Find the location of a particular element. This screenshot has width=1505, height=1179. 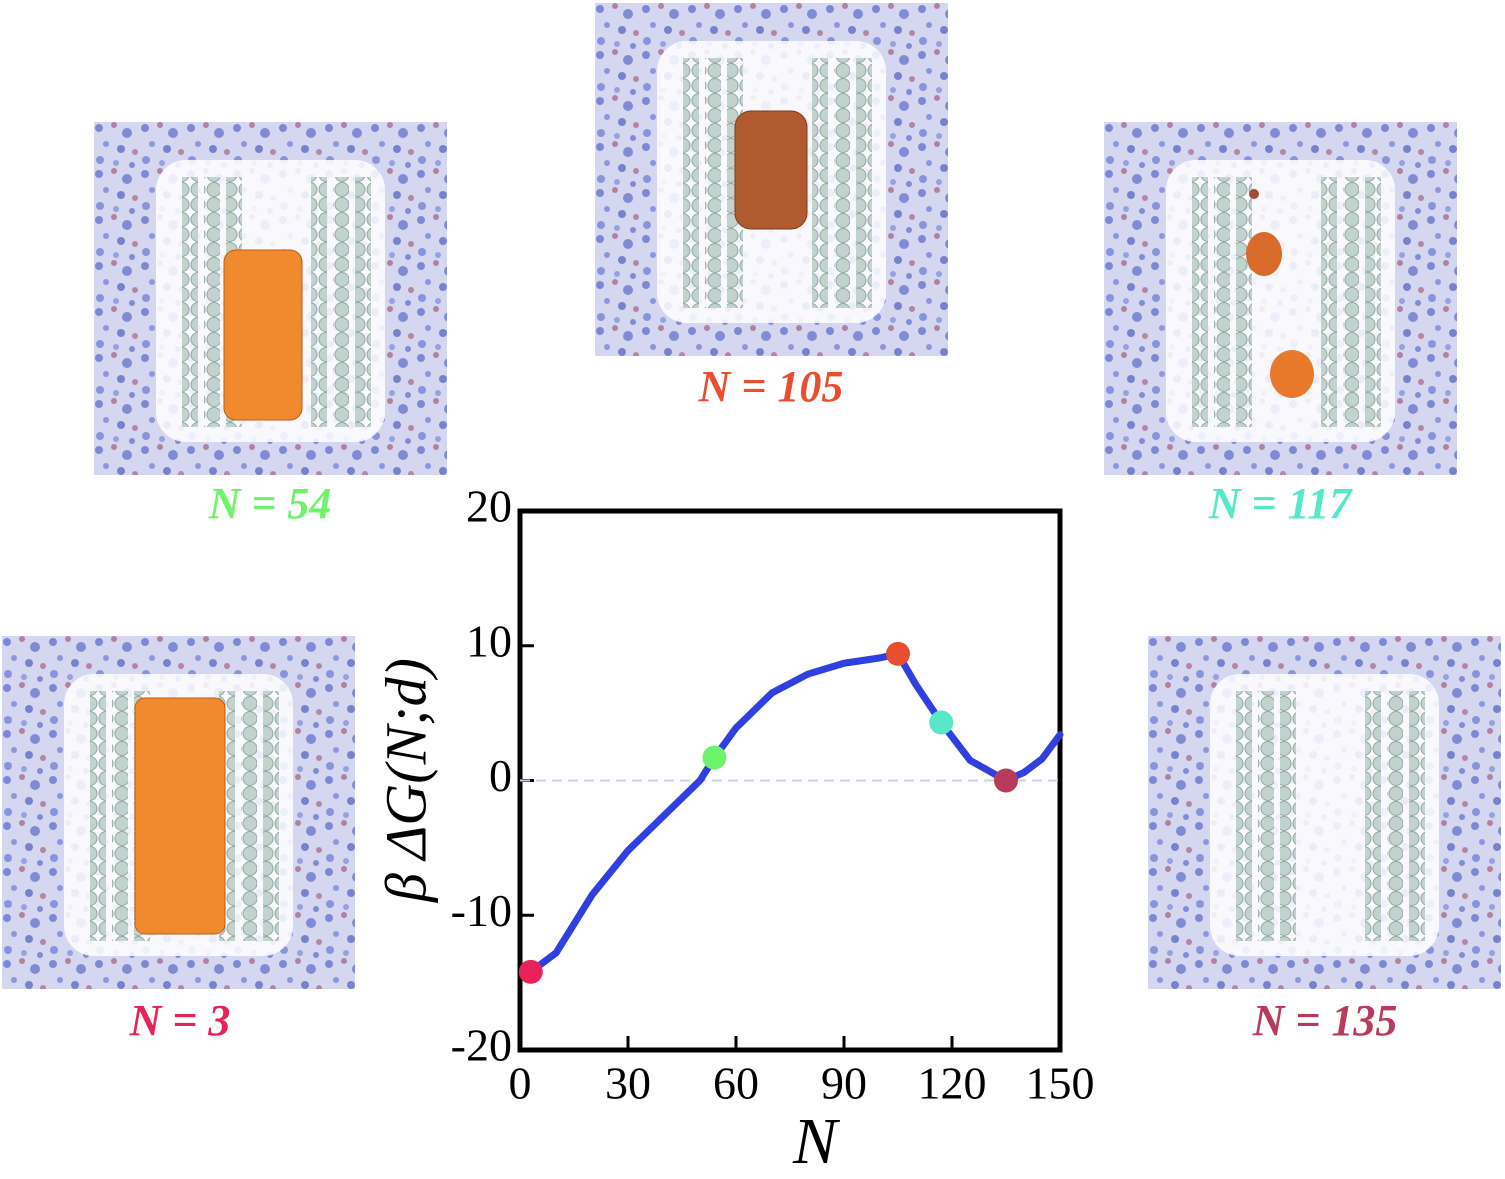

x-tick-label: 150 is located at coordinates (1060, 1083).